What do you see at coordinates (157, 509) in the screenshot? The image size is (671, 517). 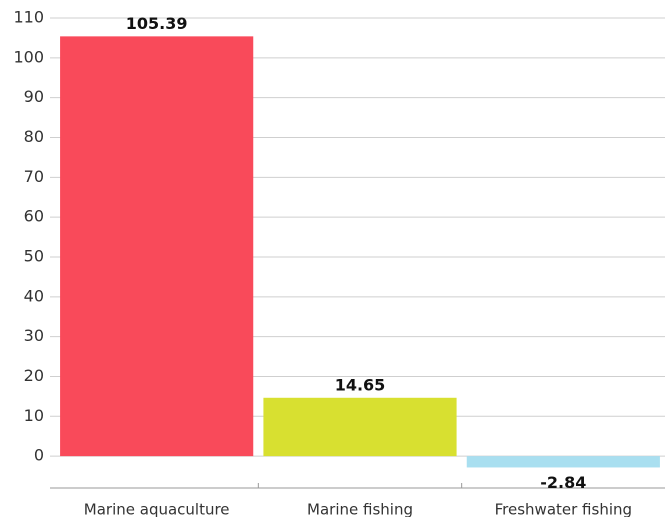 I see `x-tick-label: Marine aquaculture` at bounding box center [157, 509].